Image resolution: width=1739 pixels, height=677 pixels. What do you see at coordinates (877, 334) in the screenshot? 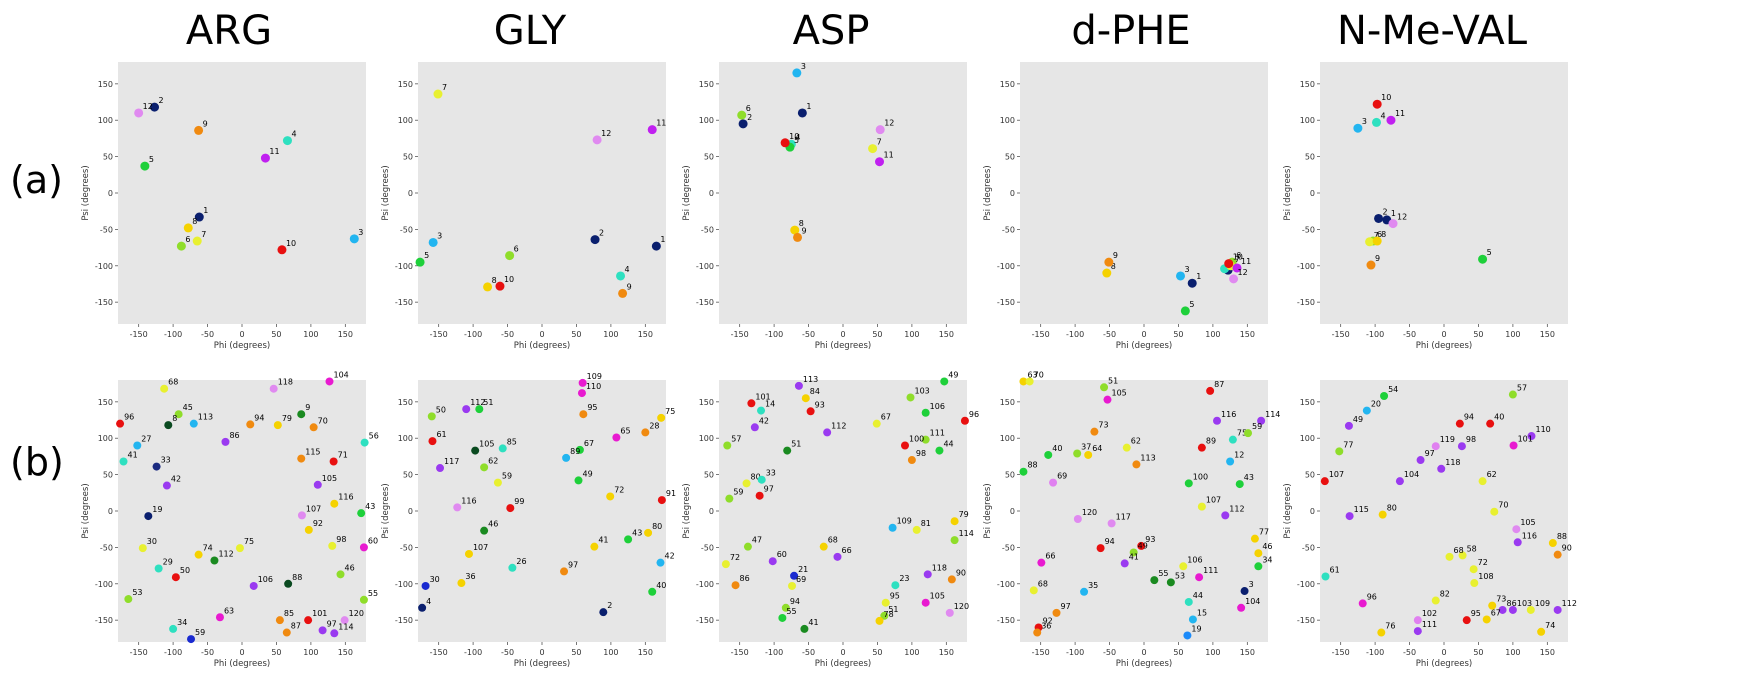
I see `x-tick-label: 50` at bounding box center [877, 334].